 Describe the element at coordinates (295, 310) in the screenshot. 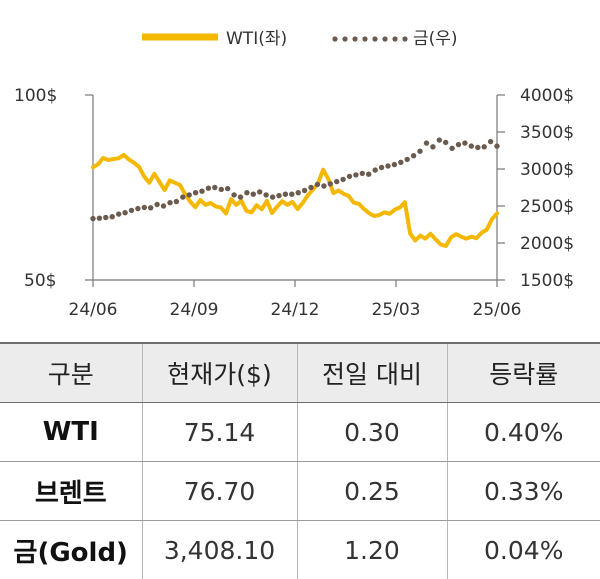

I see `x-tick-label: 24/12` at that location.